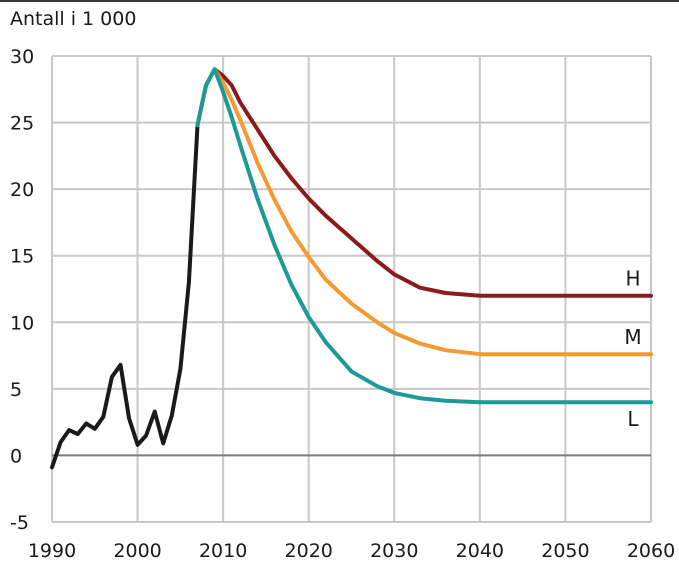 Image resolution: width=679 pixels, height=561 pixels. What do you see at coordinates (16, 390) in the screenshot?
I see `y-tick-label: 5` at bounding box center [16, 390].